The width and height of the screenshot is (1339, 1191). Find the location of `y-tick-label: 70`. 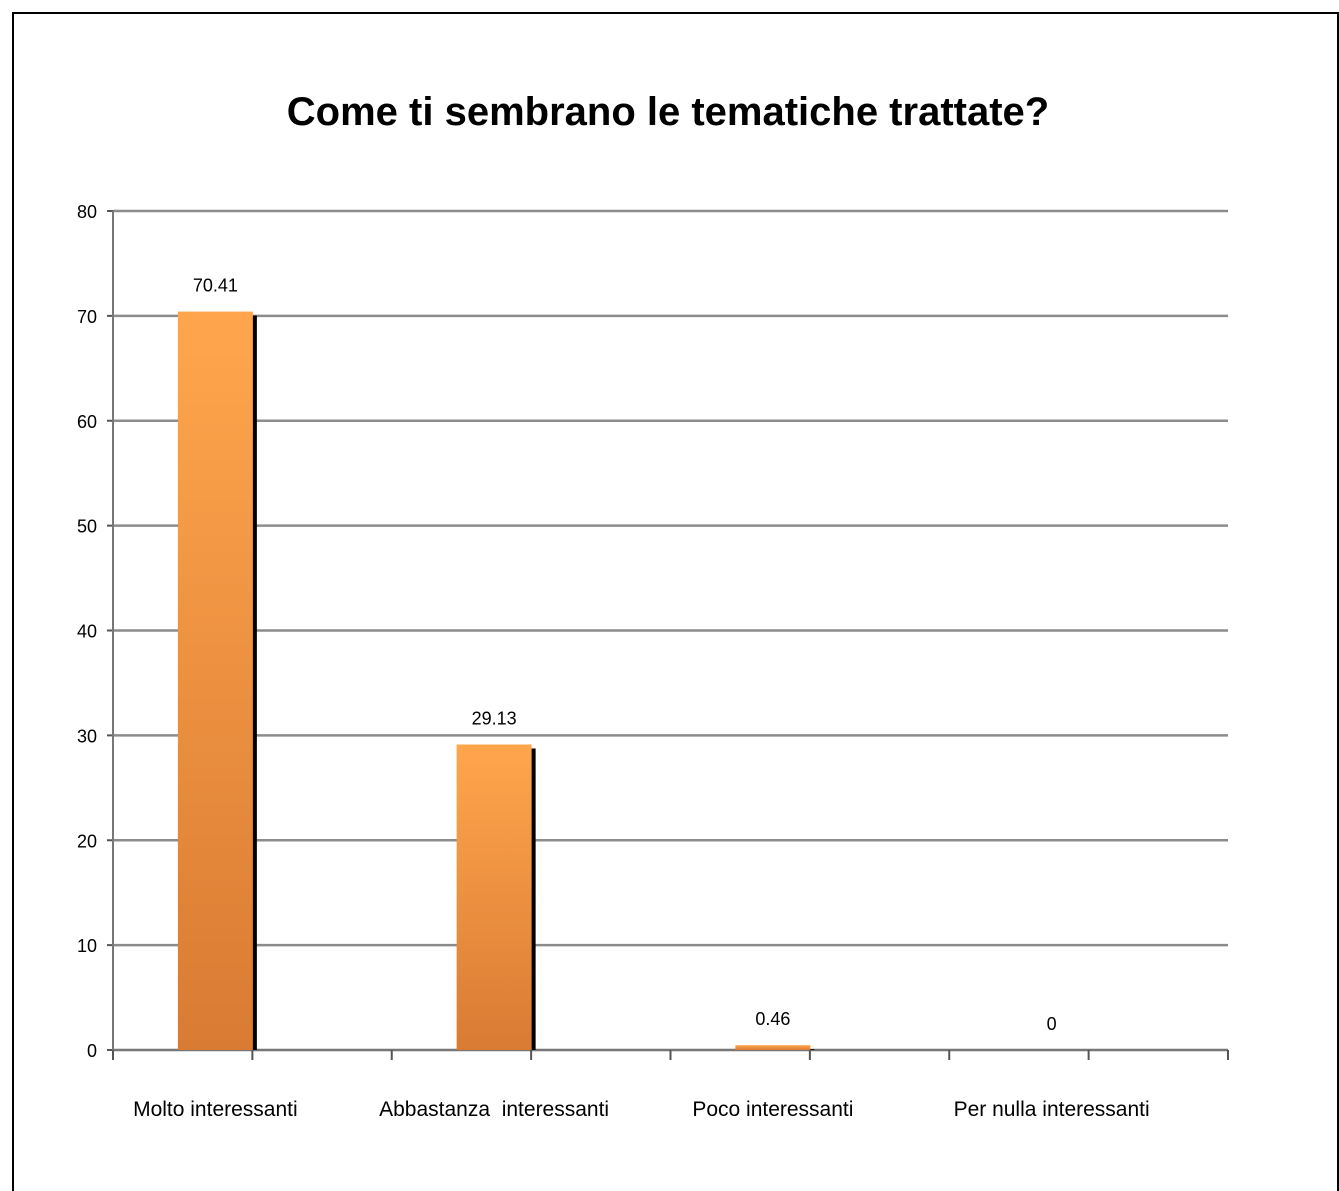

y-tick-label: 70 is located at coordinates (87, 317).